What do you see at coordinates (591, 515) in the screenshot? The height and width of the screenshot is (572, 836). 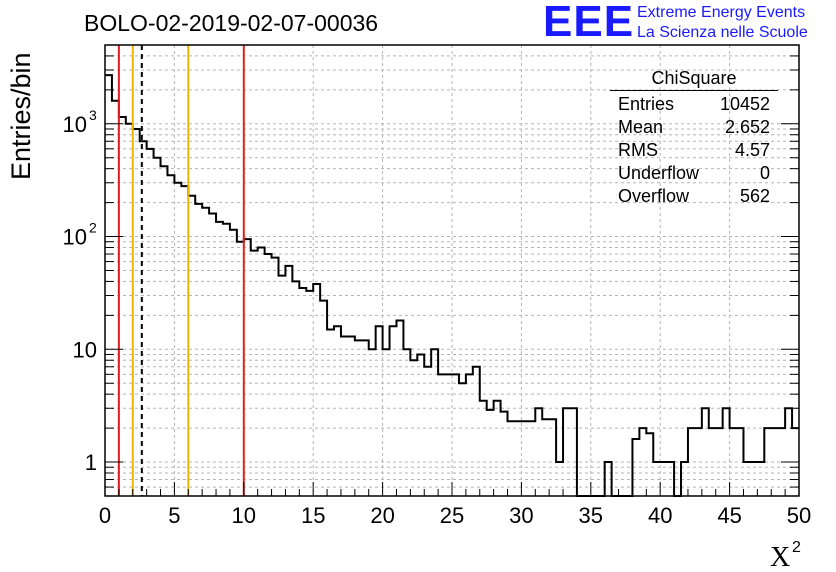 I see `x-tick-label: 35` at bounding box center [591, 515].